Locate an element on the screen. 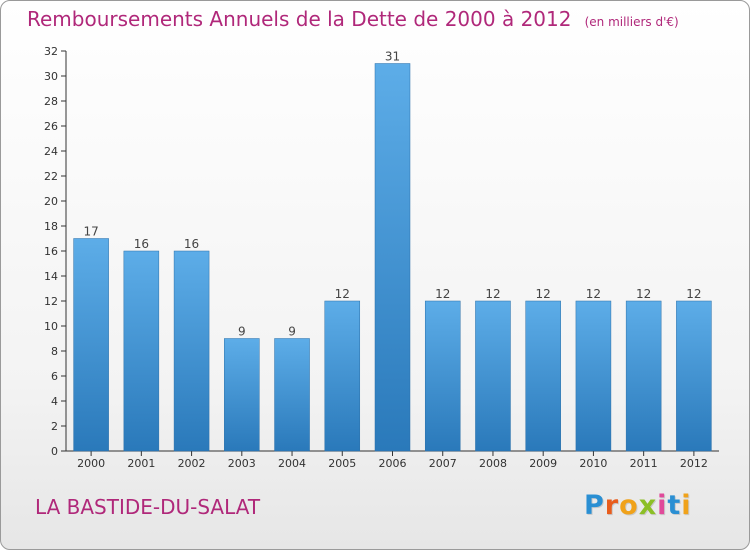 The width and height of the screenshot is (750, 550). bar-2011 is located at coordinates (643, 376).